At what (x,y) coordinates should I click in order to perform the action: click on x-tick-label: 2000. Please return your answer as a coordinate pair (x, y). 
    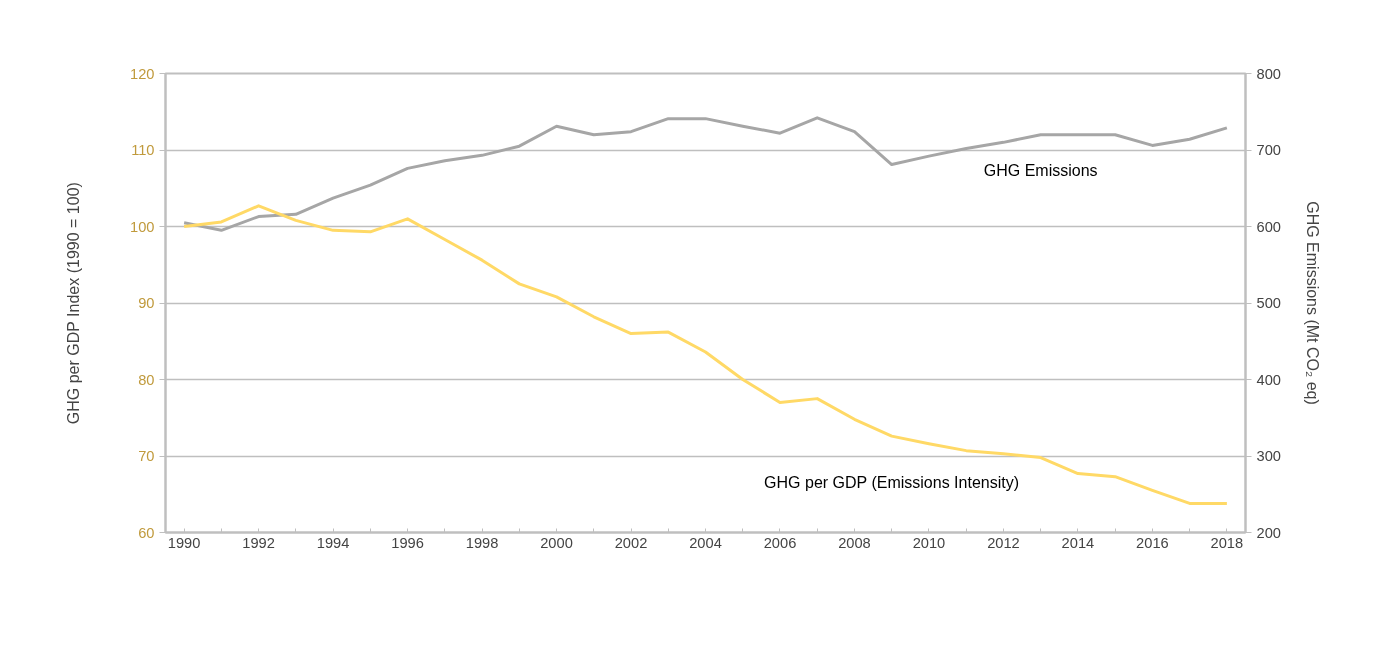
    Looking at the image, I should click on (556, 542).